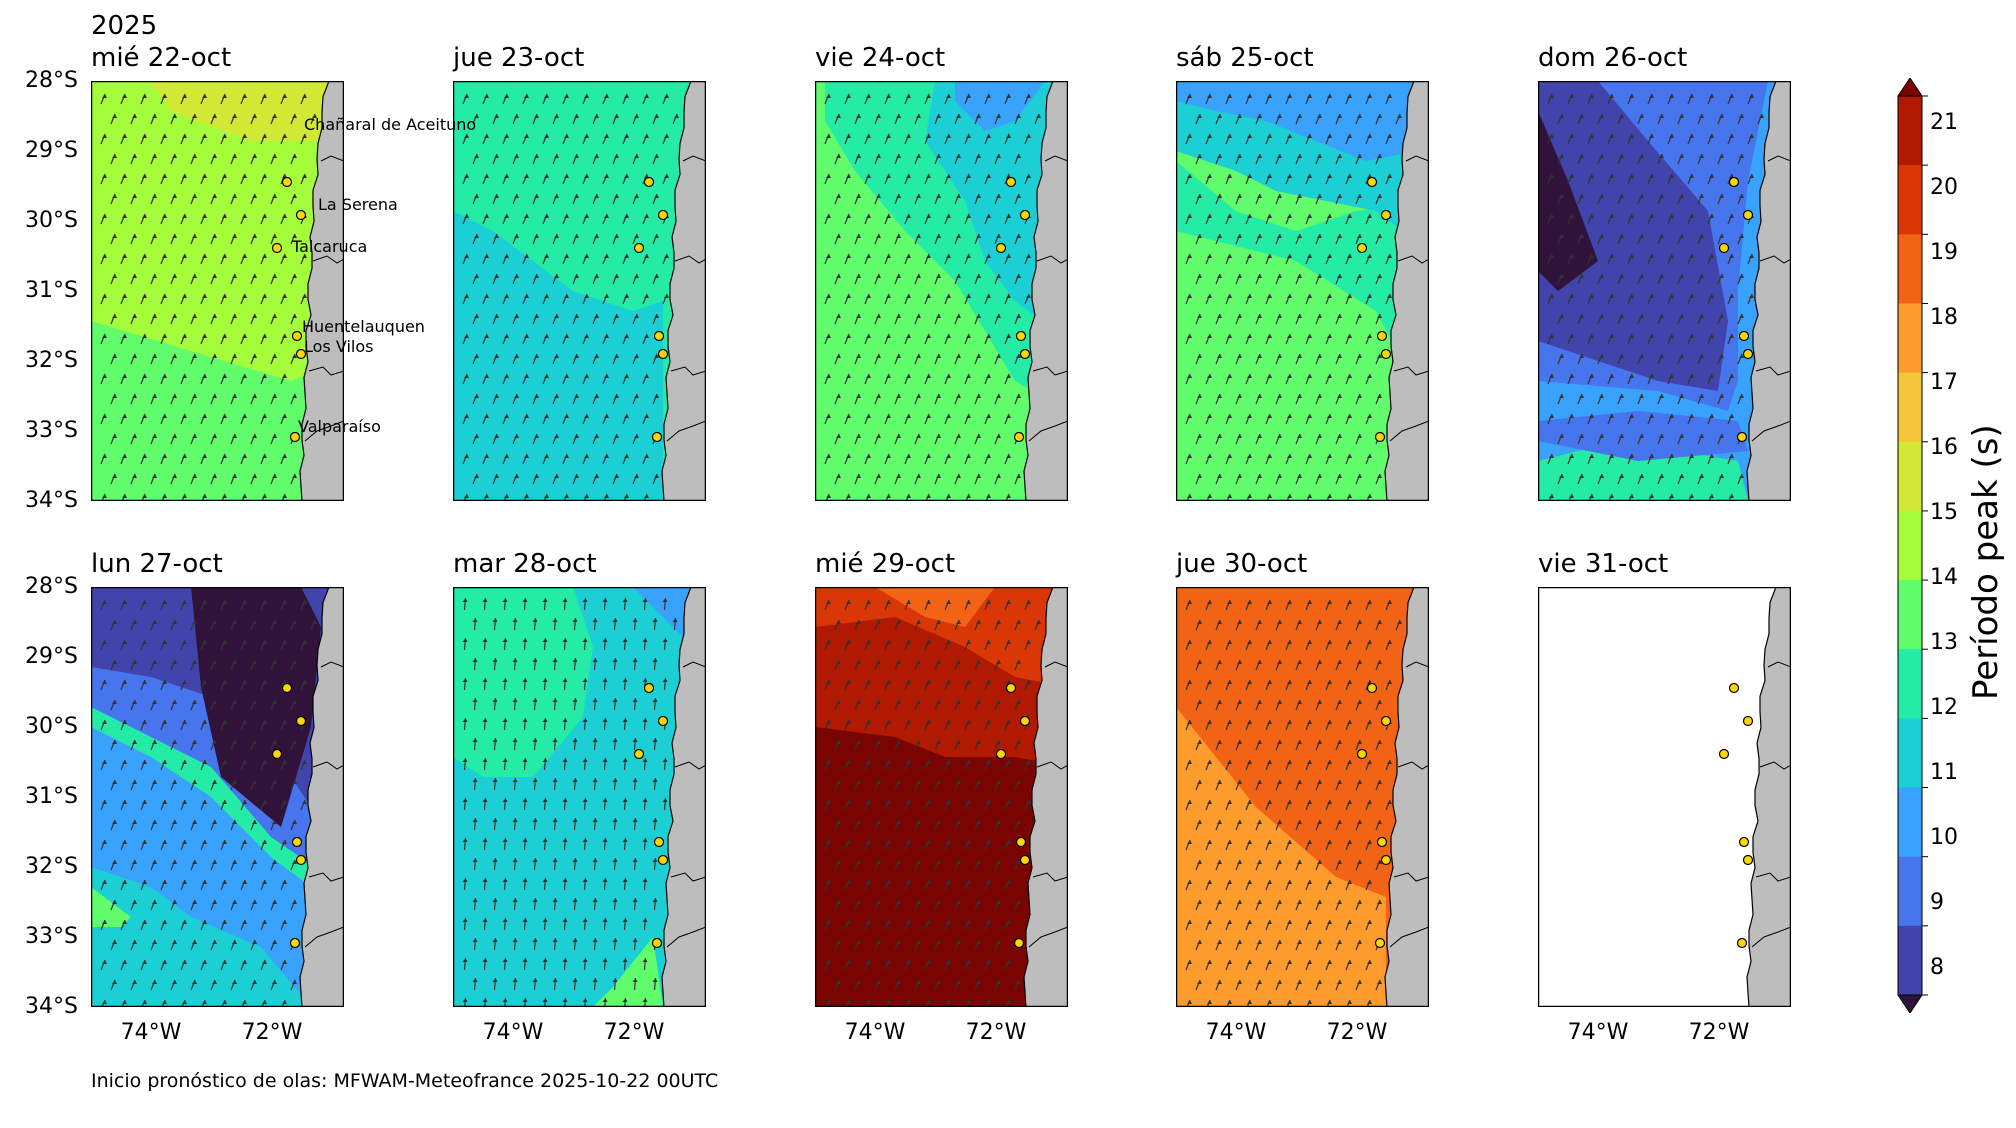  What do you see at coordinates (1242, 564) in the screenshot?
I see `panel-title: jue 30-oct` at bounding box center [1242, 564].